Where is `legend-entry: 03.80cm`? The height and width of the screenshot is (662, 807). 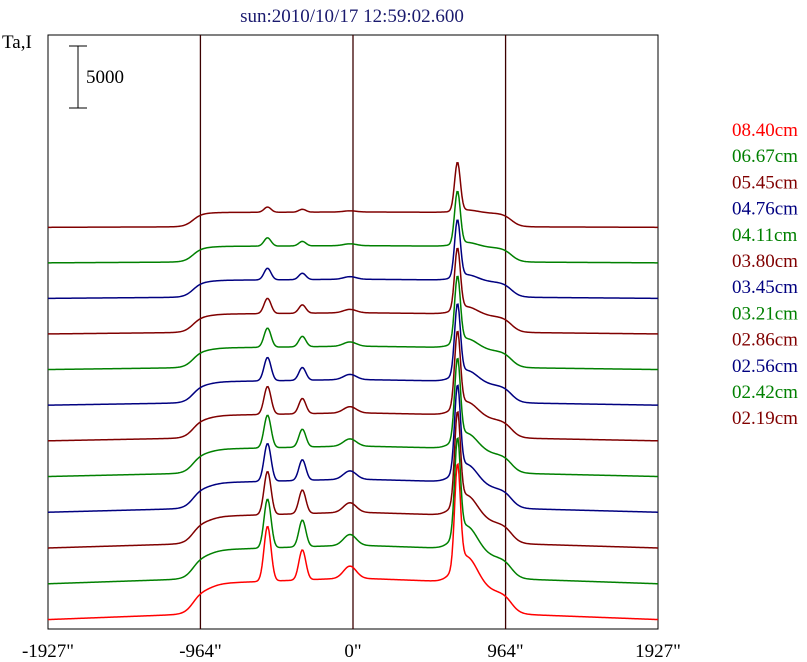 legend-entry: 03.80cm is located at coordinates (765, 261).